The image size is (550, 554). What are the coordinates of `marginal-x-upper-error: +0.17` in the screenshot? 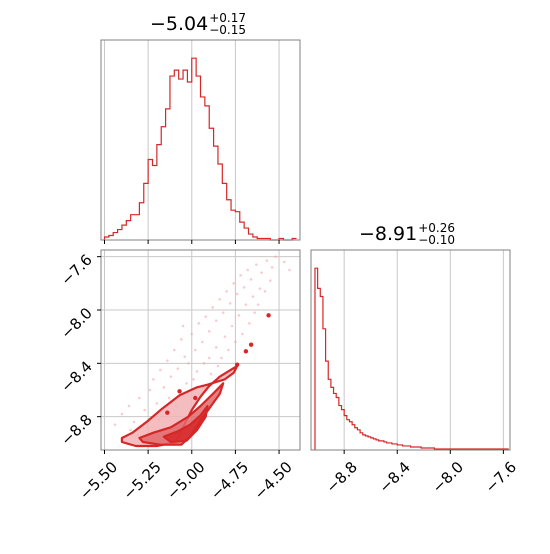 It's located at (228, 18).